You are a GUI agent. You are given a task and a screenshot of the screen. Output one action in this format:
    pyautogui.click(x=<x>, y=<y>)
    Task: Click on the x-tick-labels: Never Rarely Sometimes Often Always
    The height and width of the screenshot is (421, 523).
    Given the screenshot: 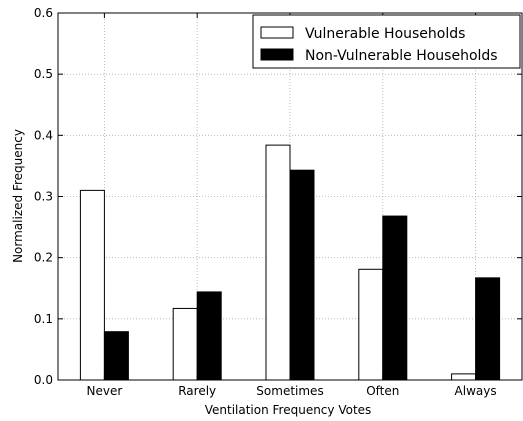 What is the action you would take?
    pyautogui.click(x=292, y=391)
    